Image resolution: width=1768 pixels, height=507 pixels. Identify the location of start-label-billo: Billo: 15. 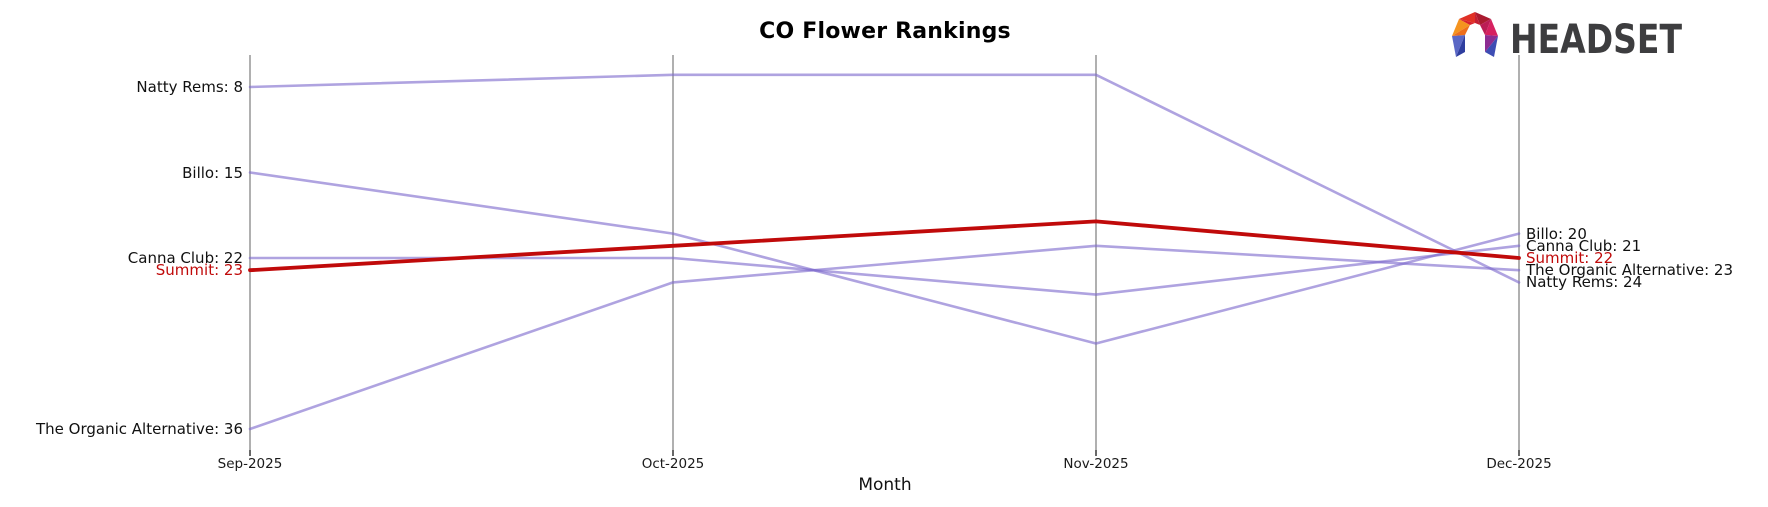
(212, 173).